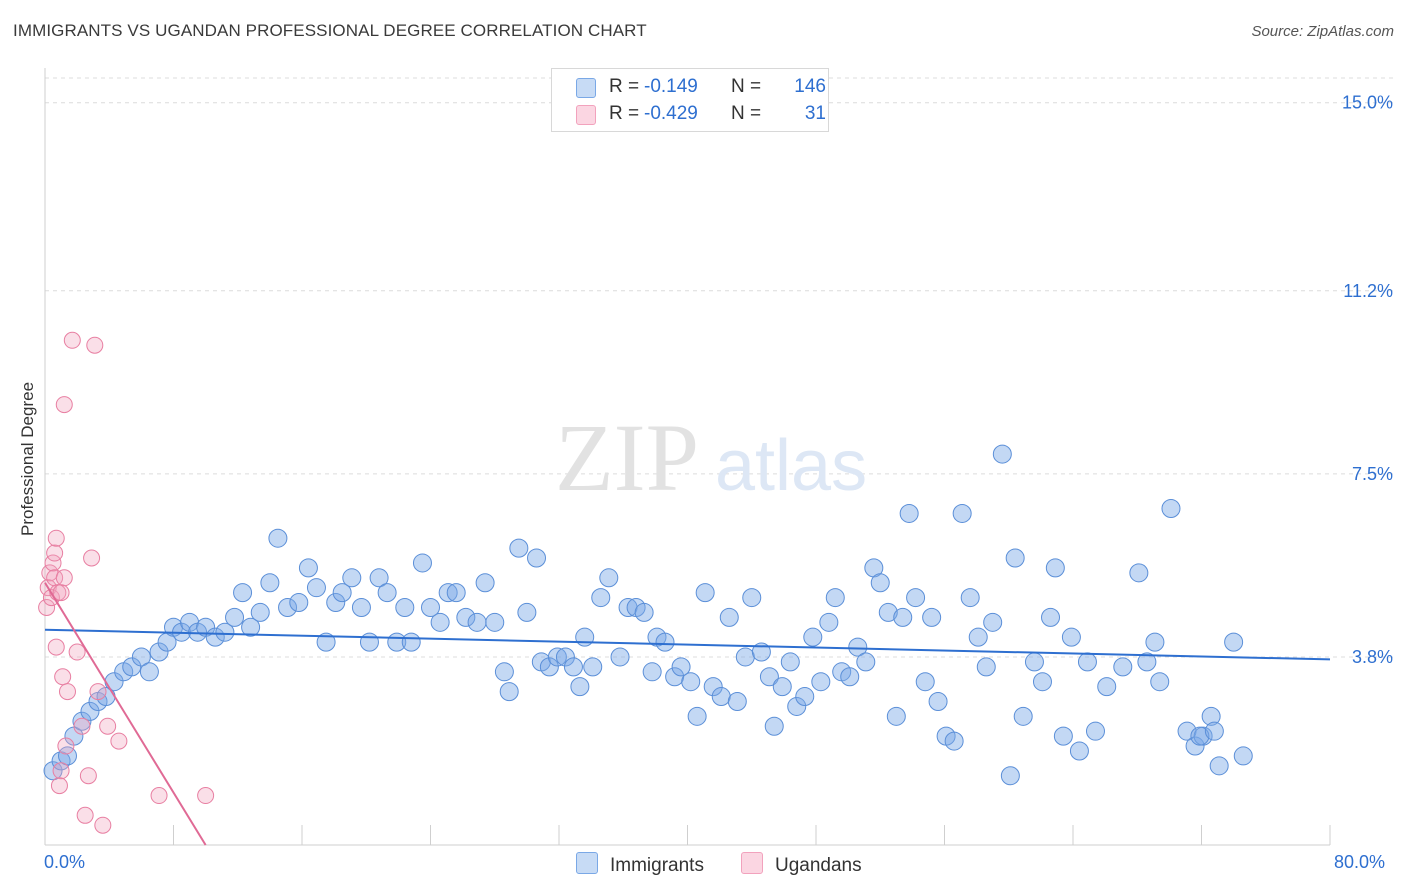  What do you see at coordinates (640, 864) in the screenshot?
I see `bottom-legend-immigrants: Immigrants` at bounding box center [640, 864].